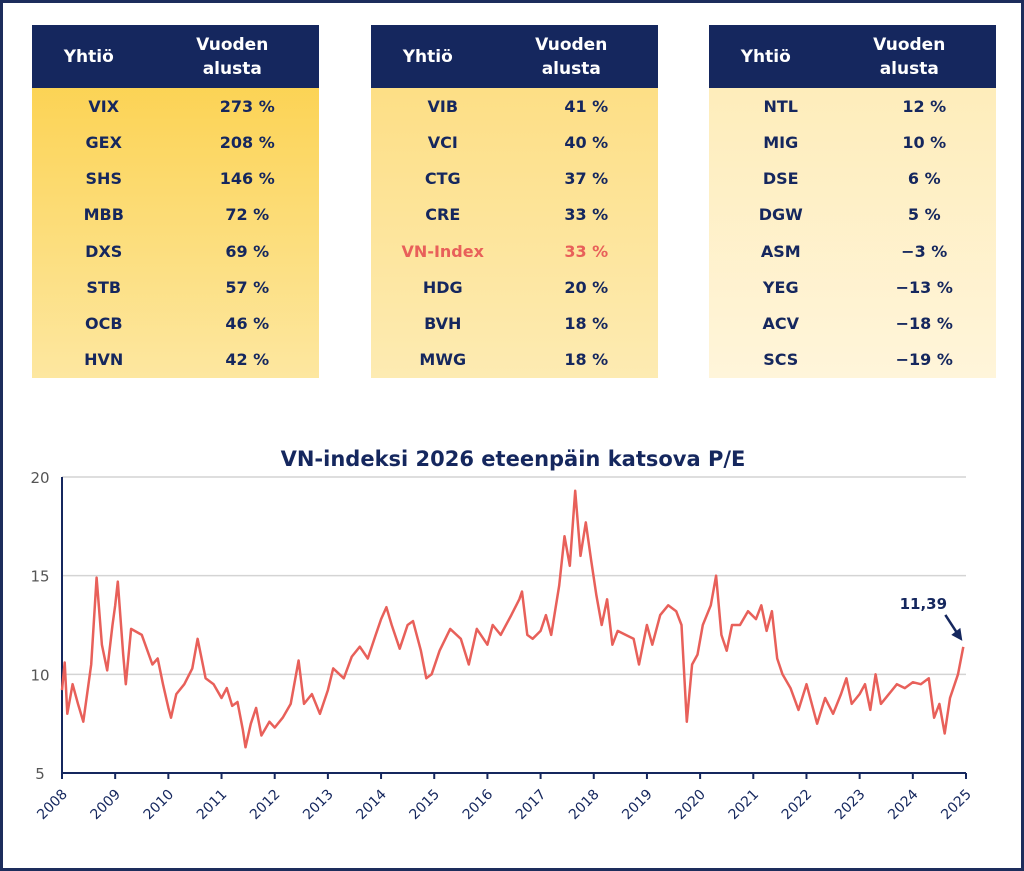  I want to click on cell: HVN, so click(104, 360).